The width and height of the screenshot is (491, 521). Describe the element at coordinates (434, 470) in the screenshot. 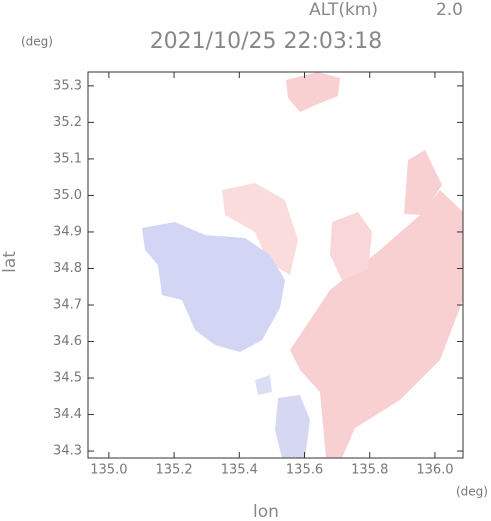

I see `x-tick-label: 136.0` at that location.